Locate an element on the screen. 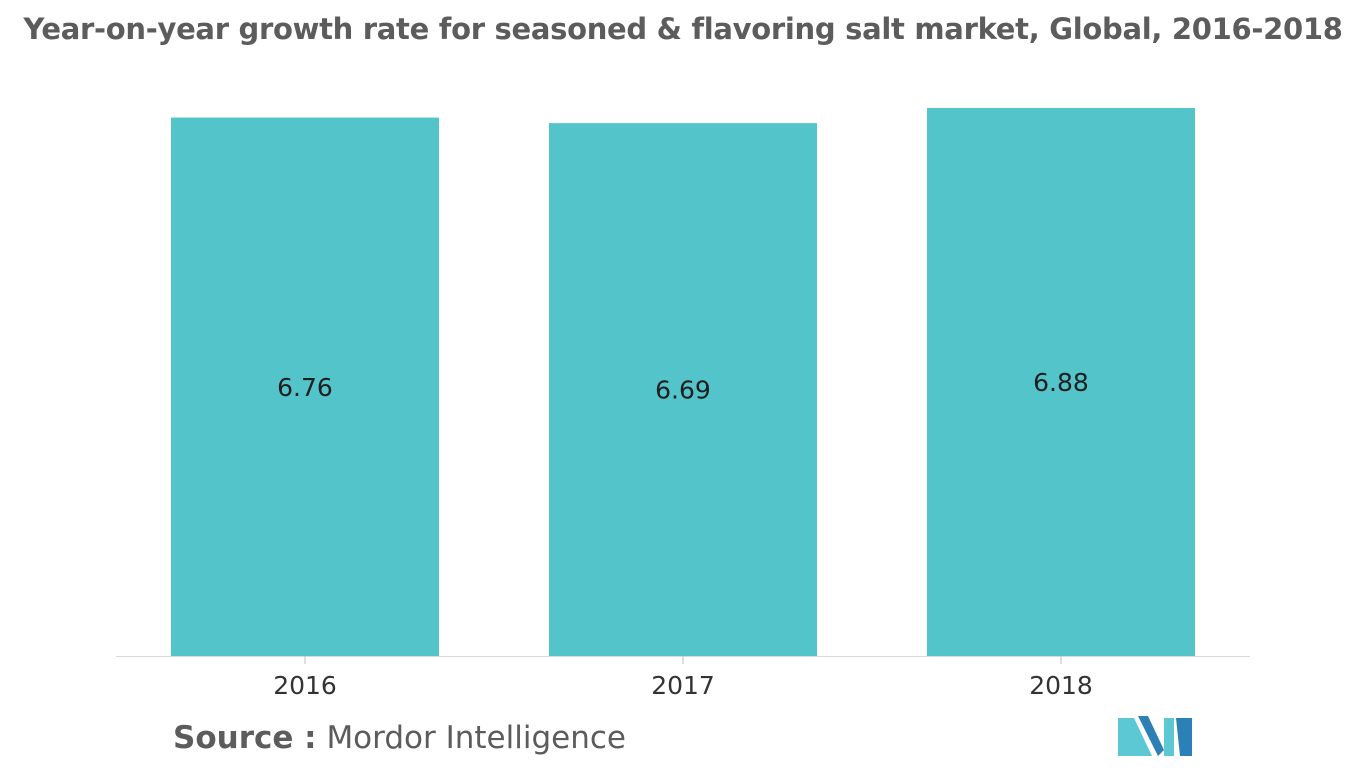 The height and width of the screenshot is (768, 1366). mordor-intelligence-logo-icon is located at coordinates (1155, 736).